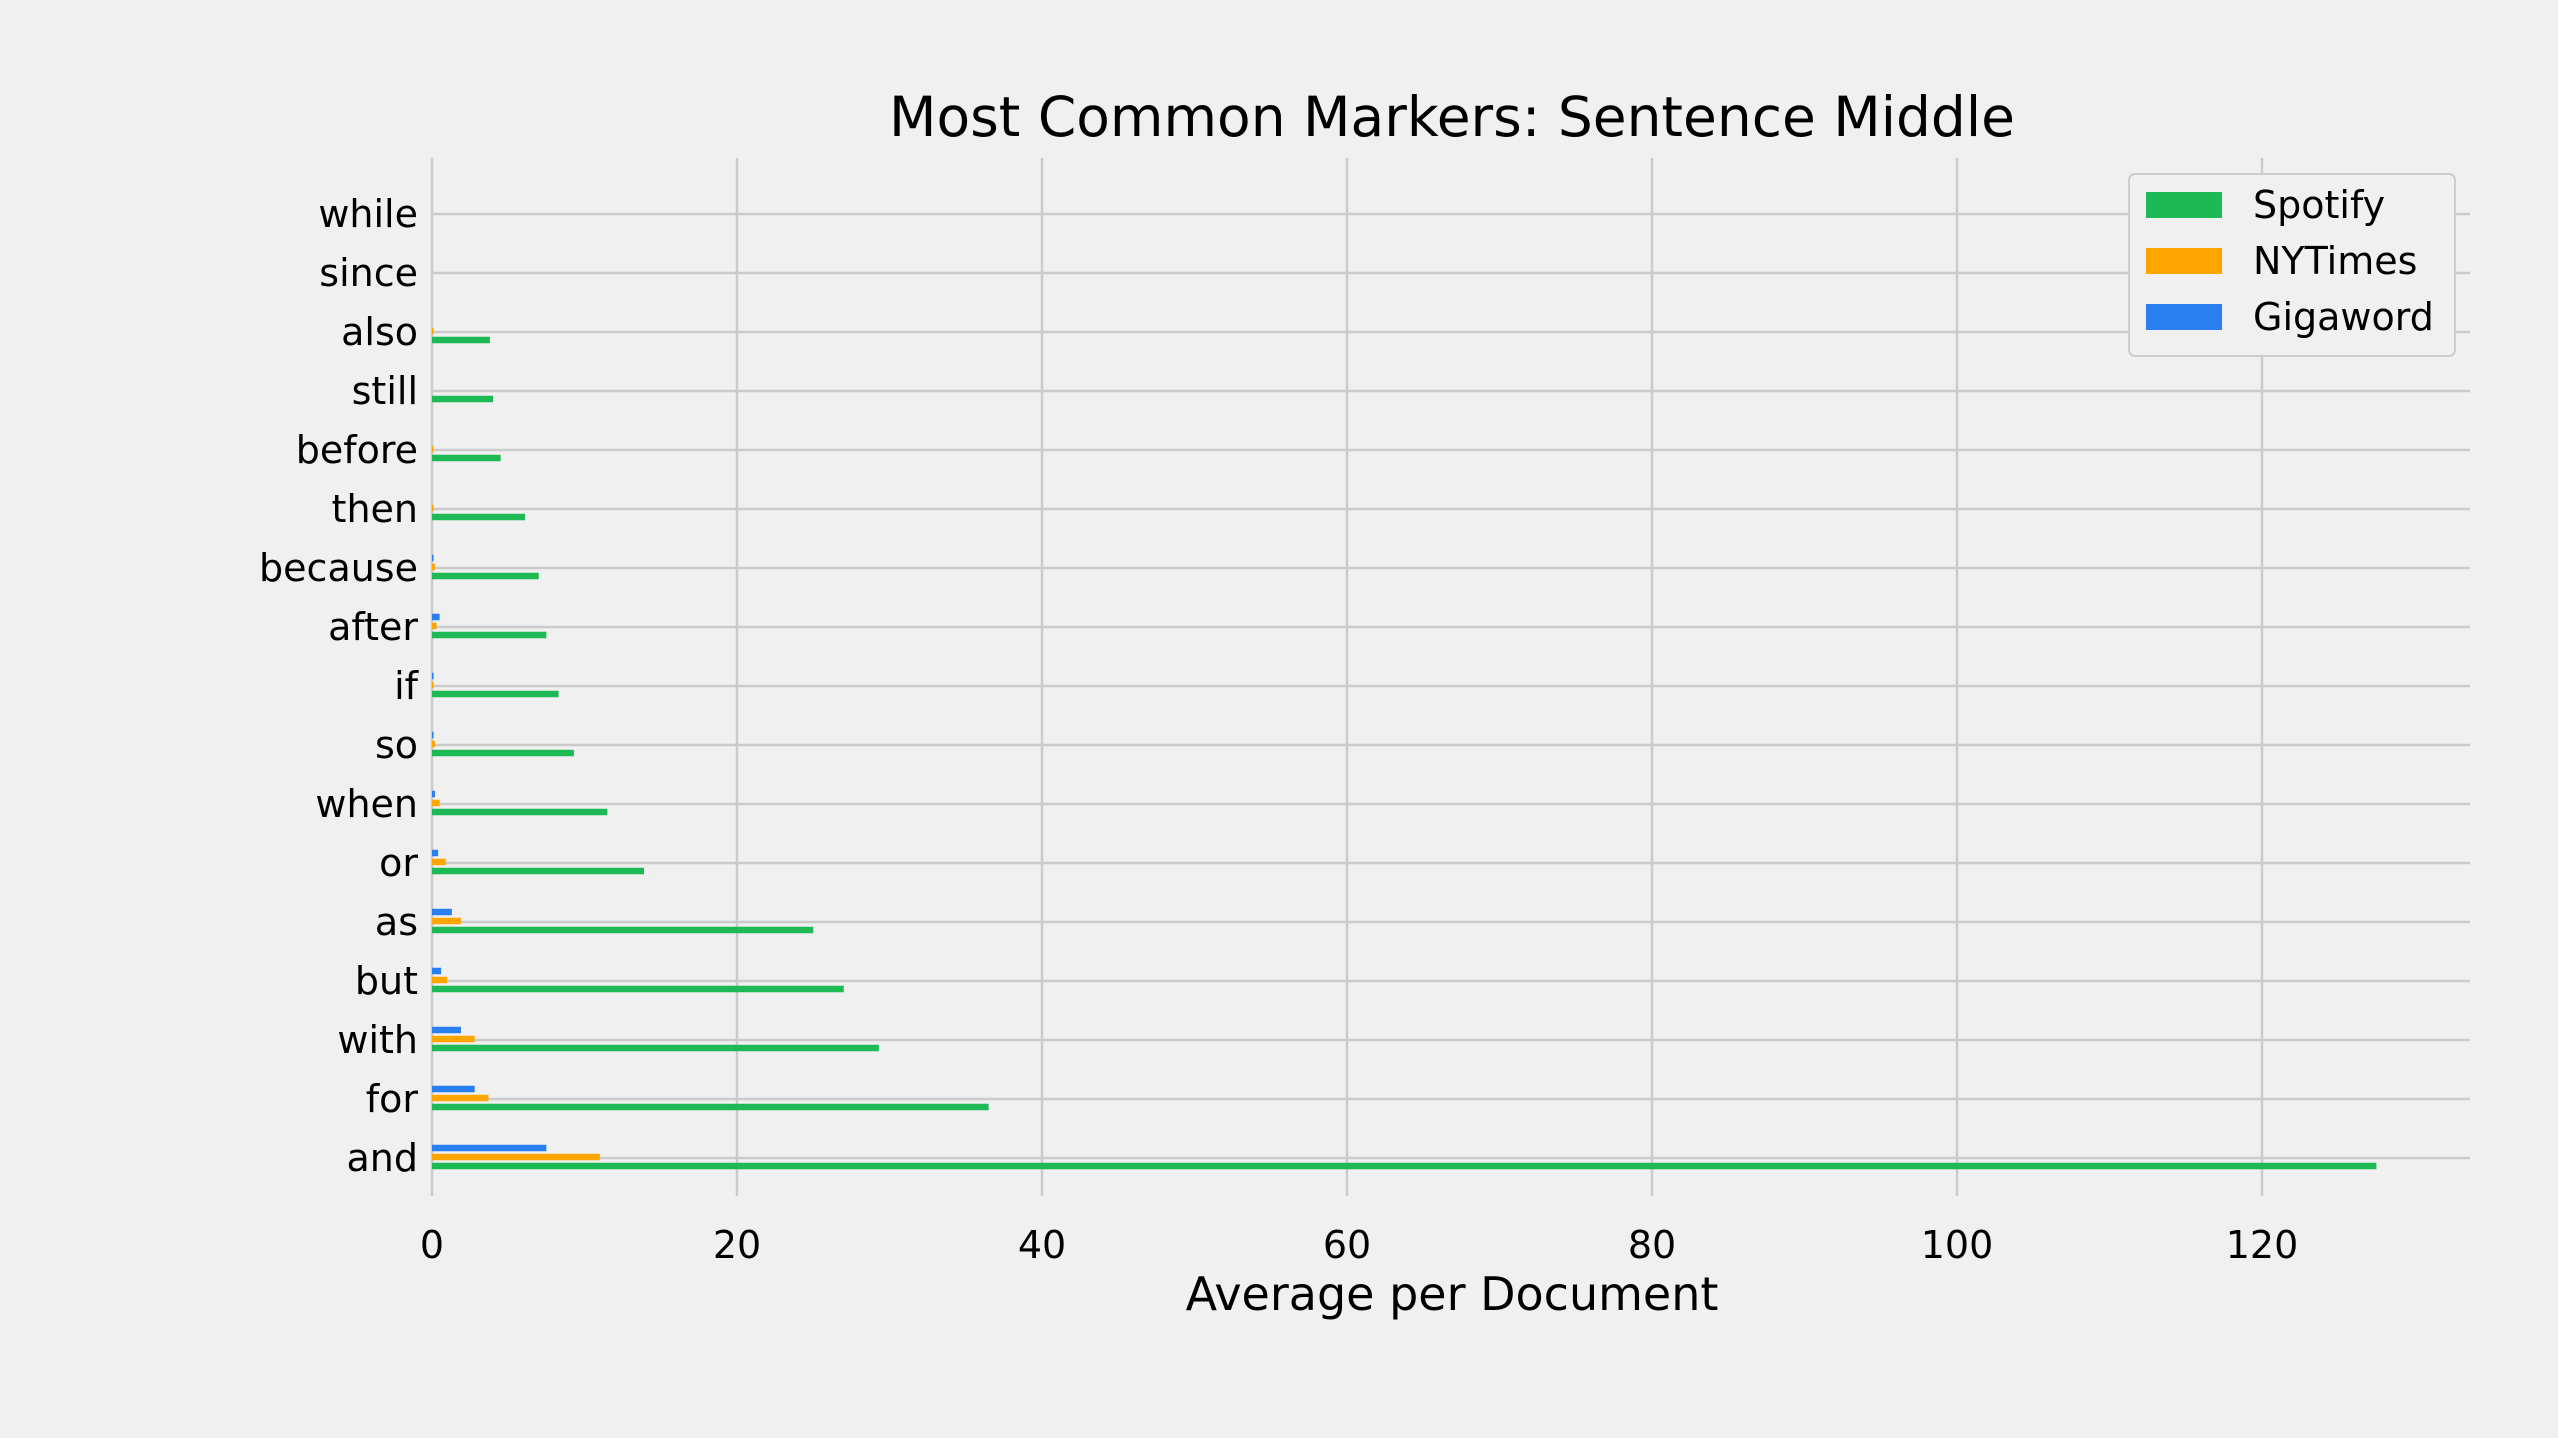  Describe the element at coordinates (489, 1148) in the screenshot. I see `bar-gigaword-and` at that location.